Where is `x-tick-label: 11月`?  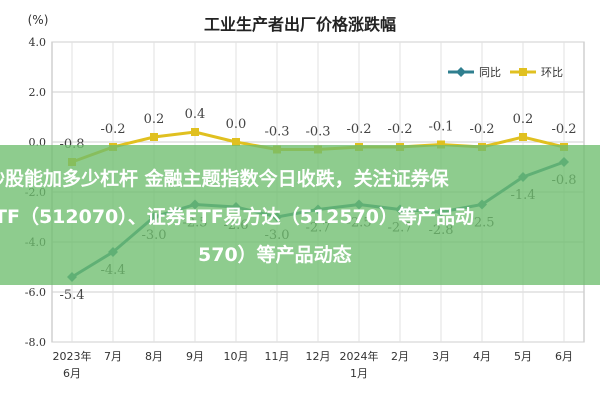
x-tick-label: 11月 is located at coordinates (277, 356).